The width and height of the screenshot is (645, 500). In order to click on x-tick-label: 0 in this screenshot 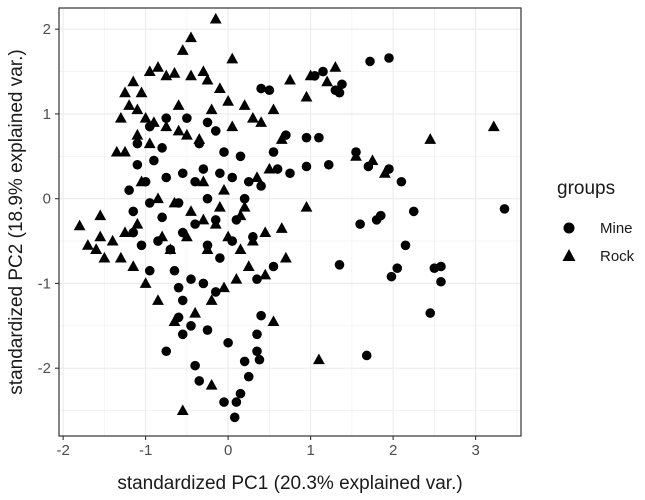, I will do `click(228, 450)`.